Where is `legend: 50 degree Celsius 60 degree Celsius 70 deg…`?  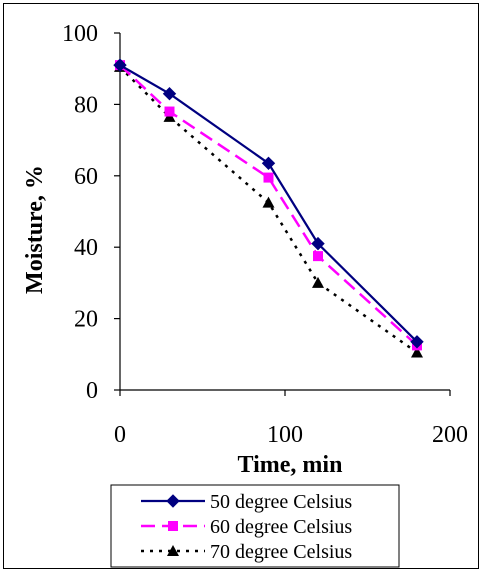
legend: 50 degree Celsius 60 degree Celsius 70 deg… is located at coordinates (255, 526).